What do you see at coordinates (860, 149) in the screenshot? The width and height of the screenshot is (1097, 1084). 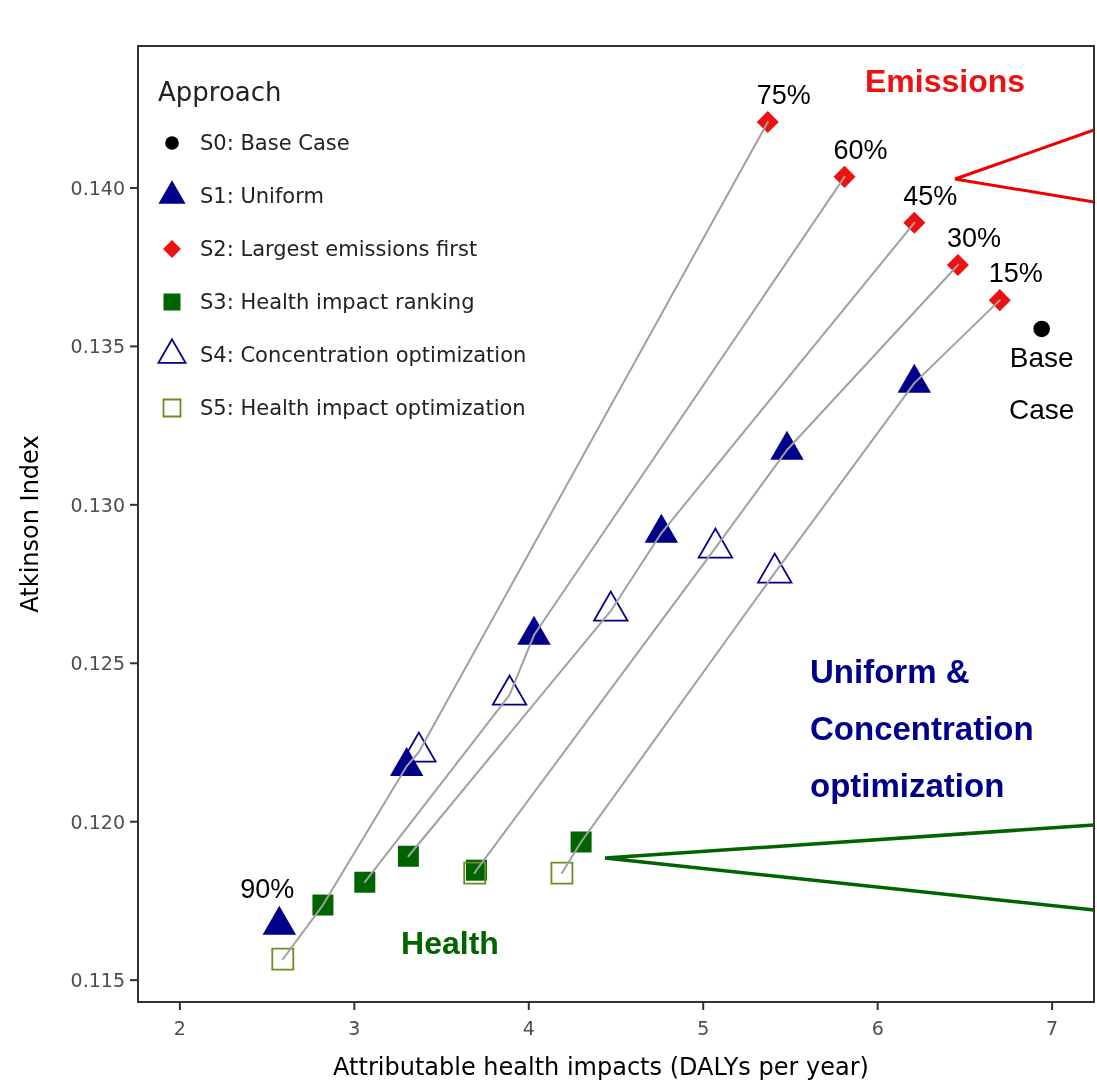 I see `annotation: 60%` at bounding box center [860, 149].